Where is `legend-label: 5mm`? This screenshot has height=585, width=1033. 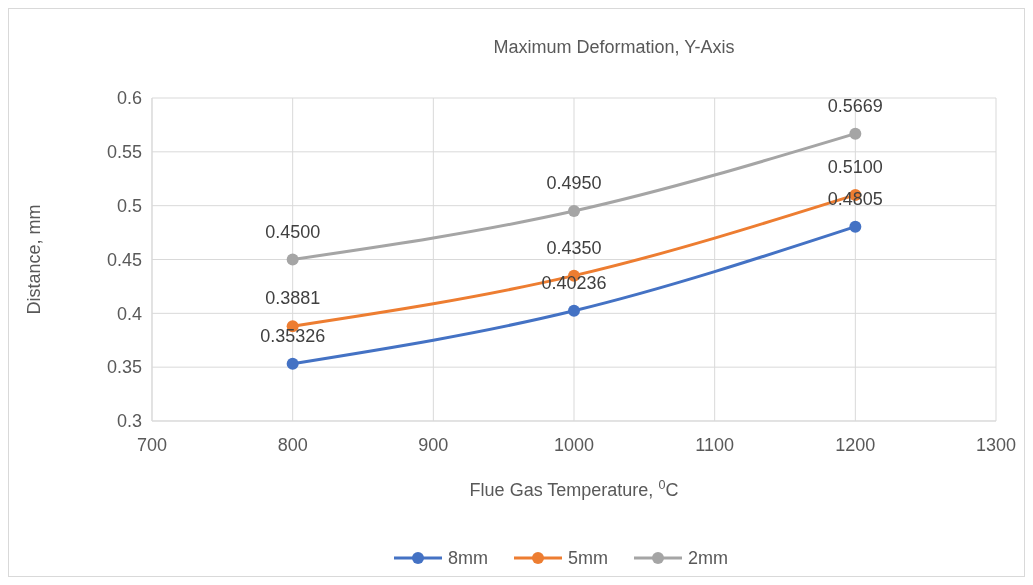 legend-label: 5mm is located at coordinates (588, 558).